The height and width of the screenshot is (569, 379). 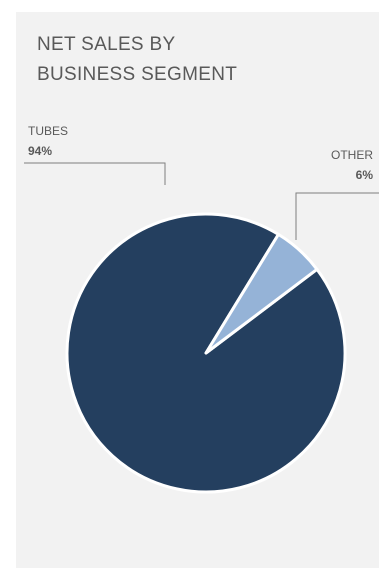 What do you see at coordinates (106, 44) in the screenshot?
I see `chart-title-line-1: NET SALES BY` at bounding box center [106, 44].